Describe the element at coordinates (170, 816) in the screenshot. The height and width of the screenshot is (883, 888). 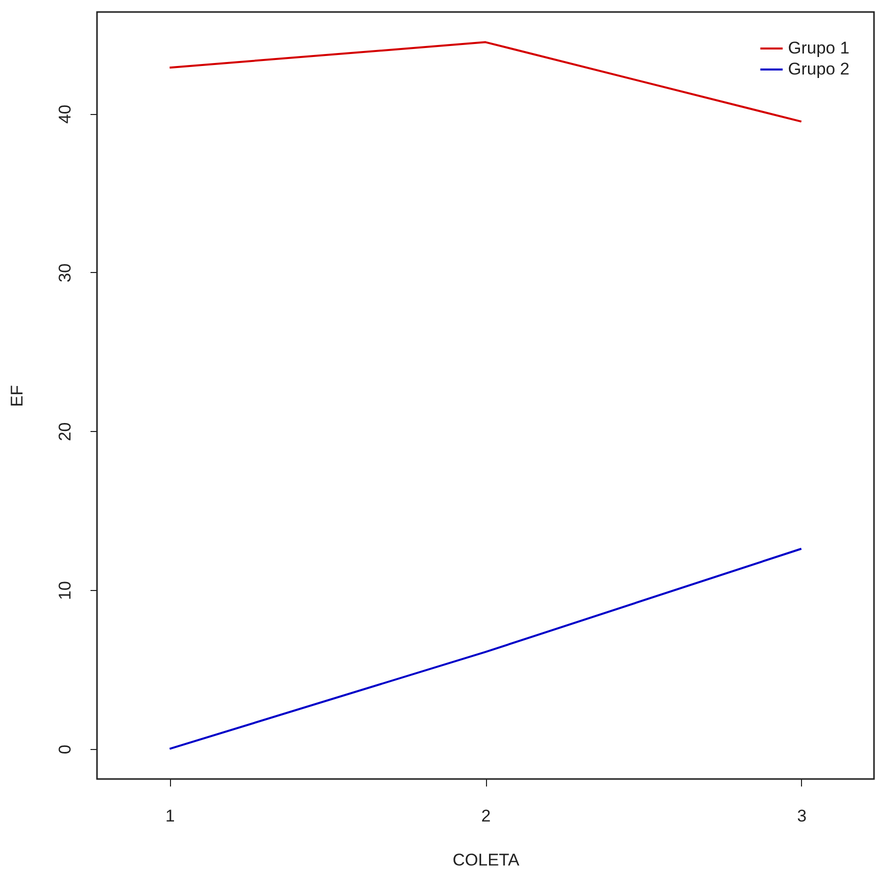
I see `x-tick-label: 1` at that location.